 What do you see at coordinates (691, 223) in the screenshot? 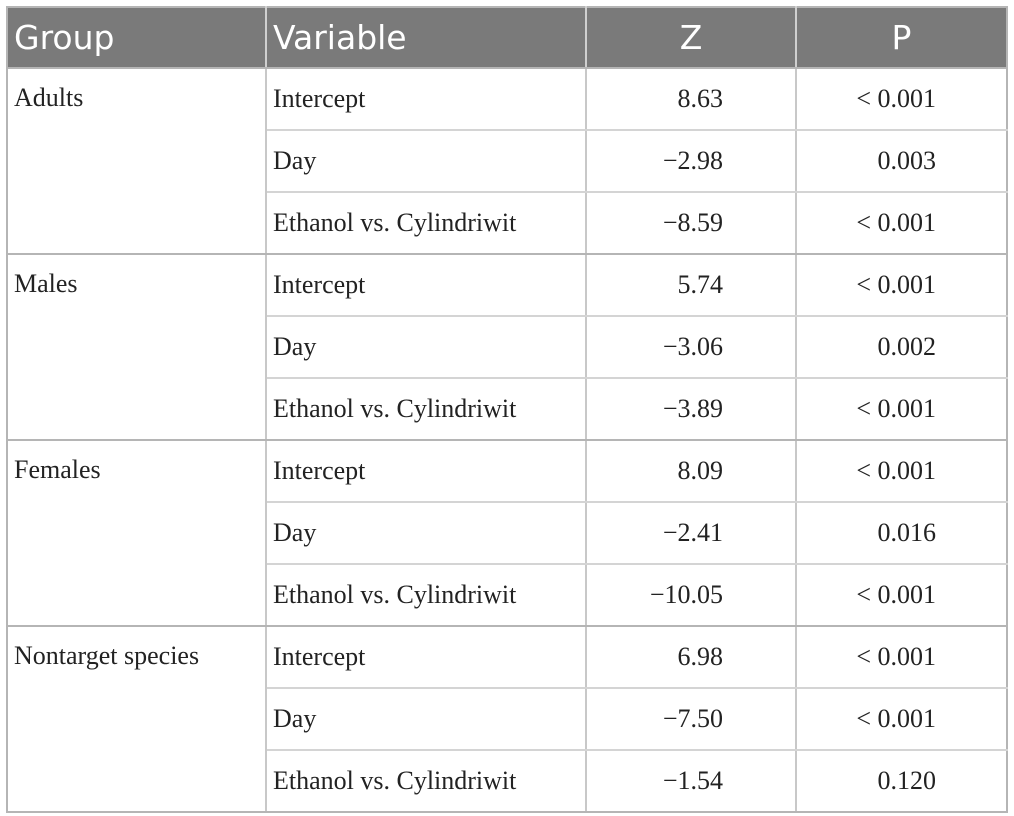
I see `z-cell: −8.59` at bounding box center [691, 223].